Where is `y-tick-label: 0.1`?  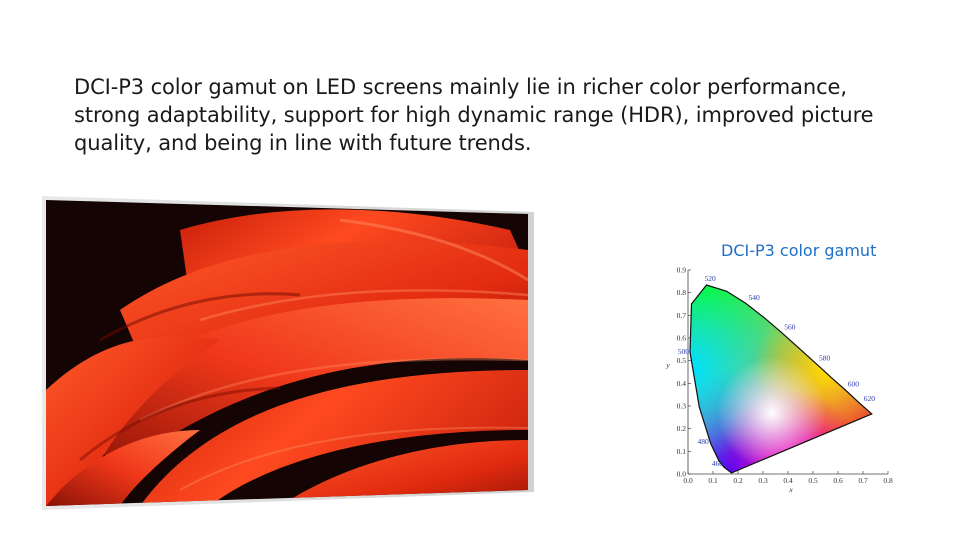 y-tick-label: 0.1 is located at coordinates (682, 451).